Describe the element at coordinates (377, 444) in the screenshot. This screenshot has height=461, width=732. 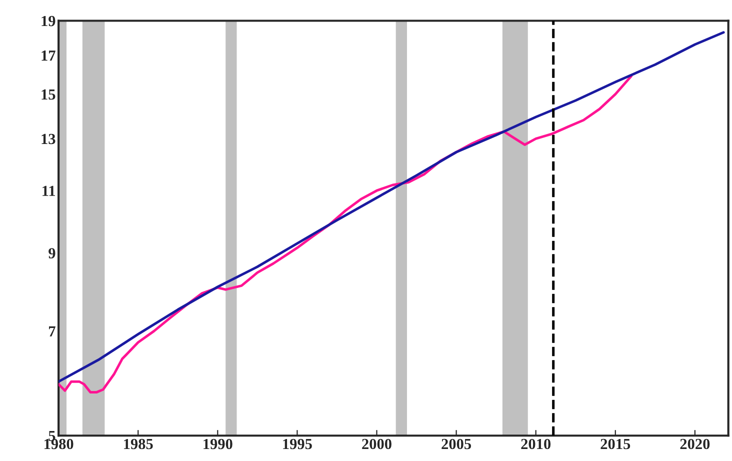
I see `x-tick-label: 2000` at that location.